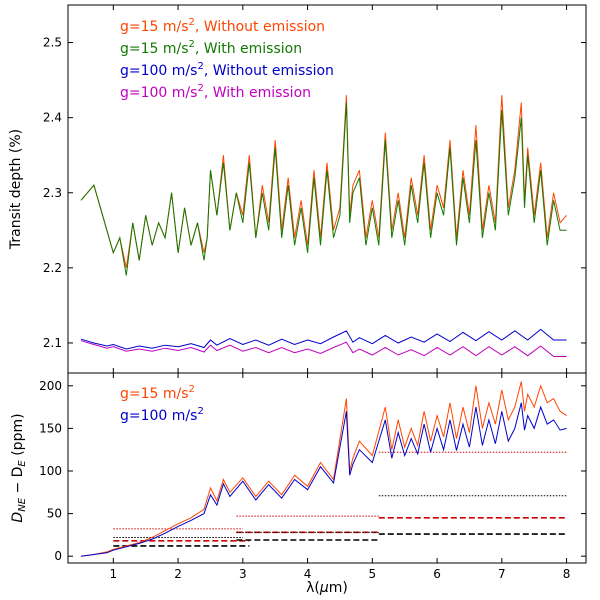 Image resolution: width=600 pixels, height=600 pixels. I want to click on bottom-x-axis-label: λ(μm), so click(327, 588).